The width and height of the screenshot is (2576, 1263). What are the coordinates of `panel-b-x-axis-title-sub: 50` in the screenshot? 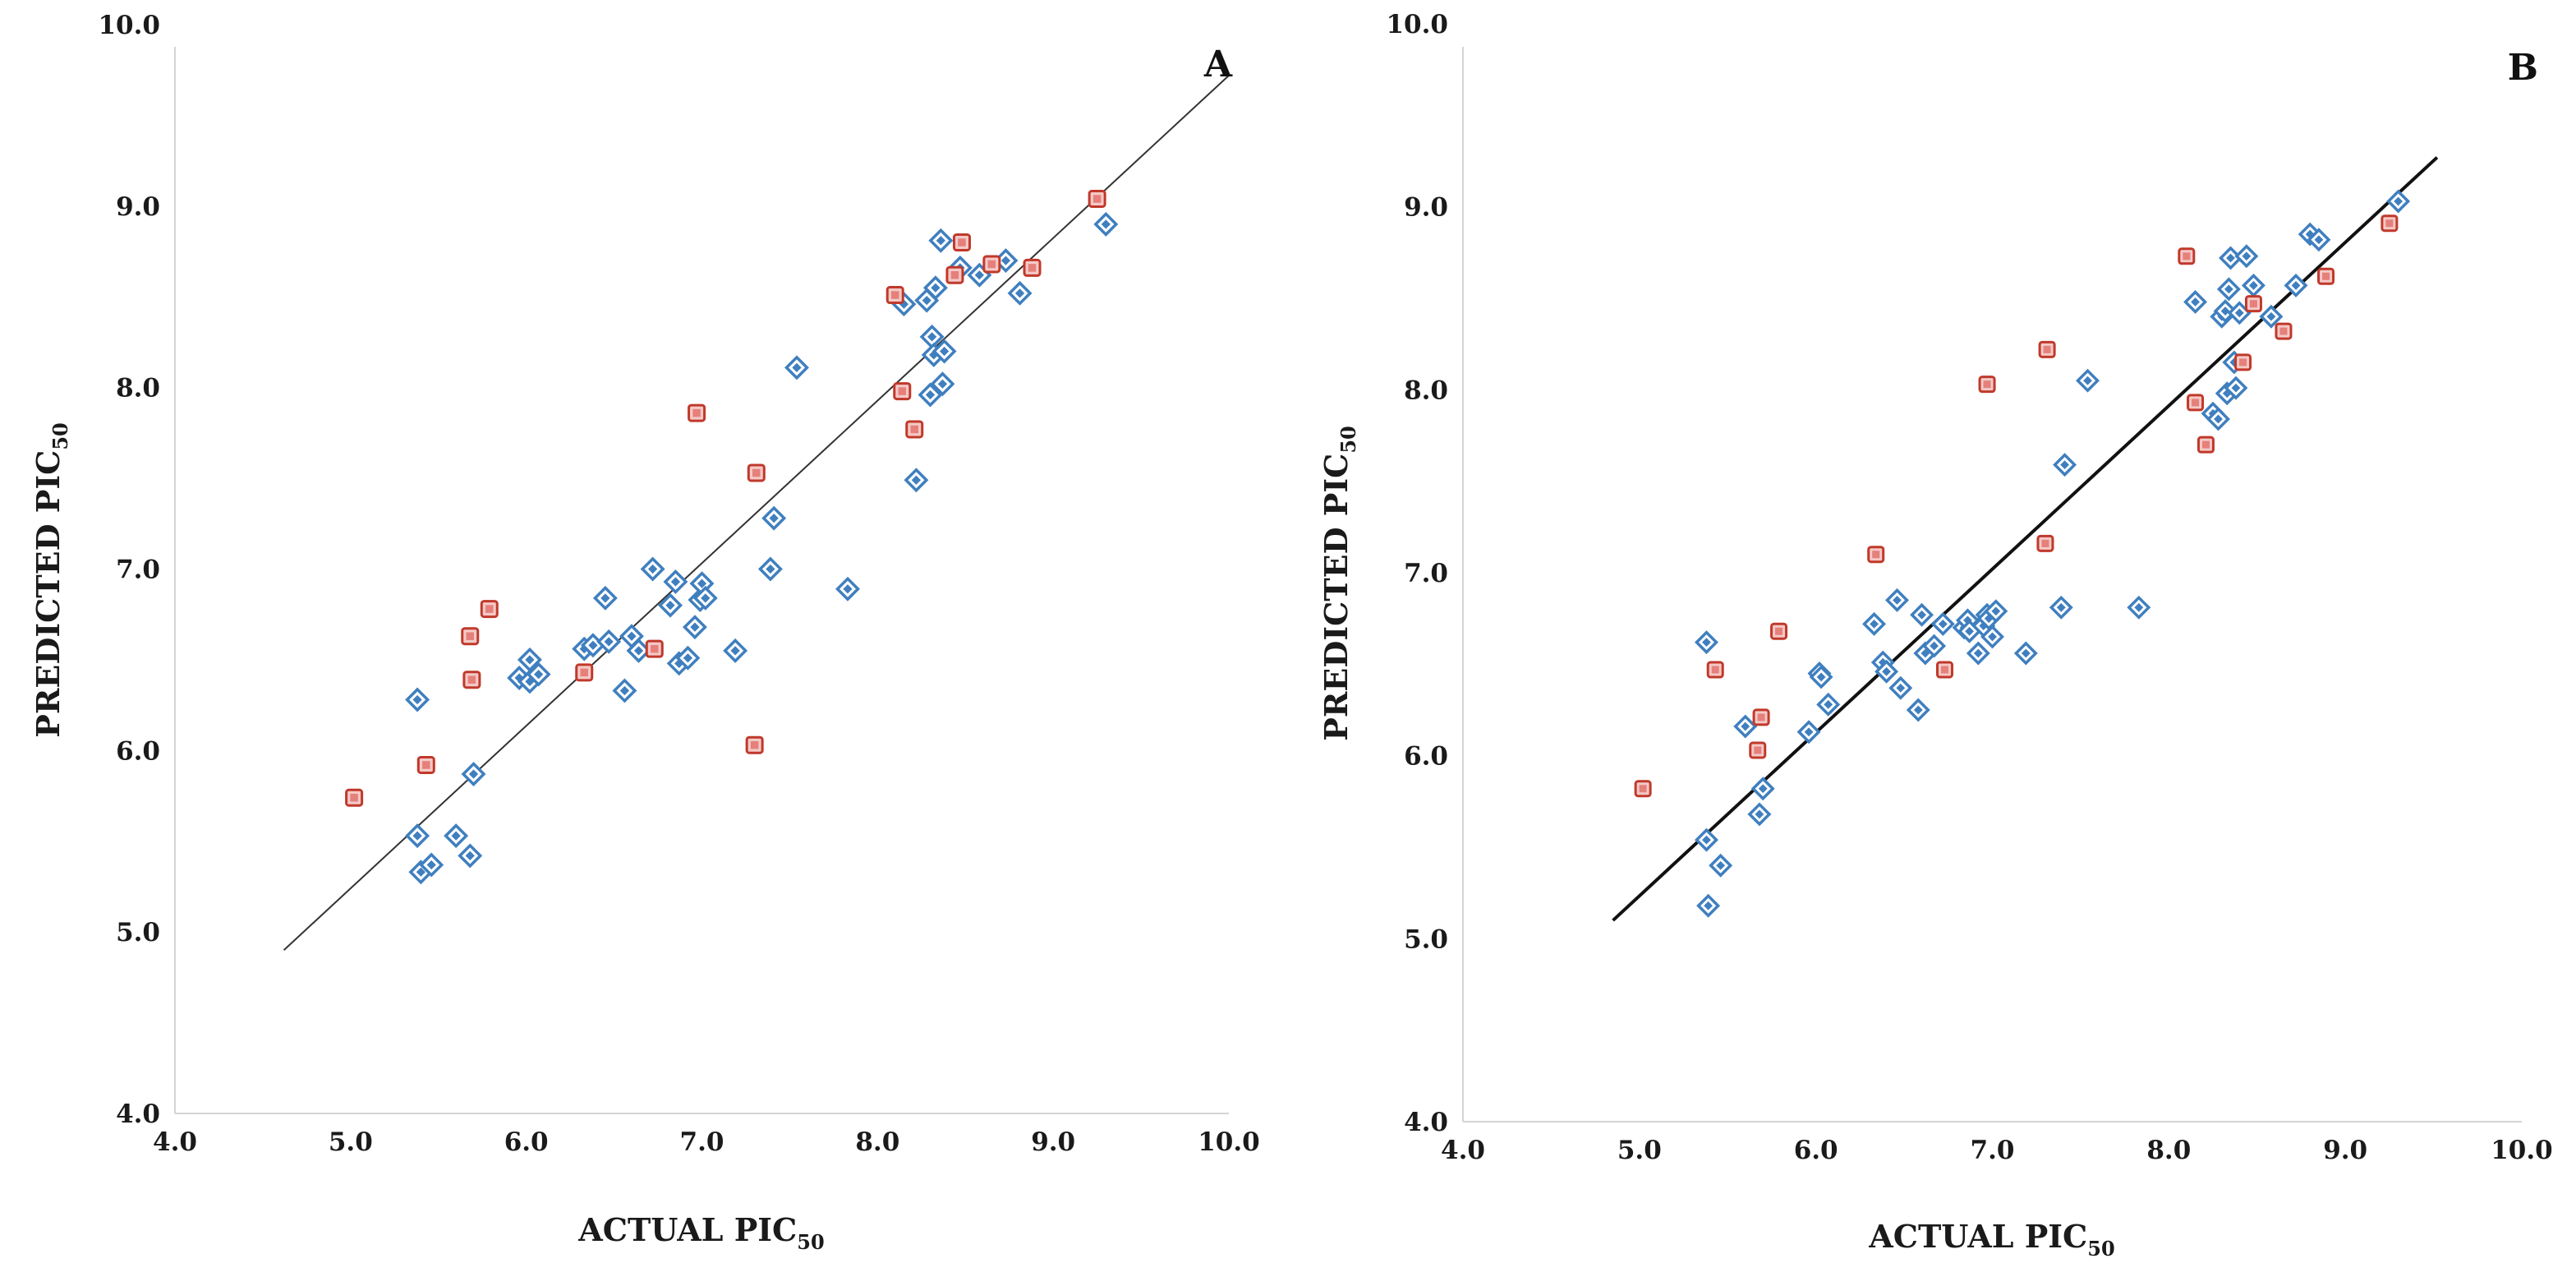 It's located at (2100, 1249).